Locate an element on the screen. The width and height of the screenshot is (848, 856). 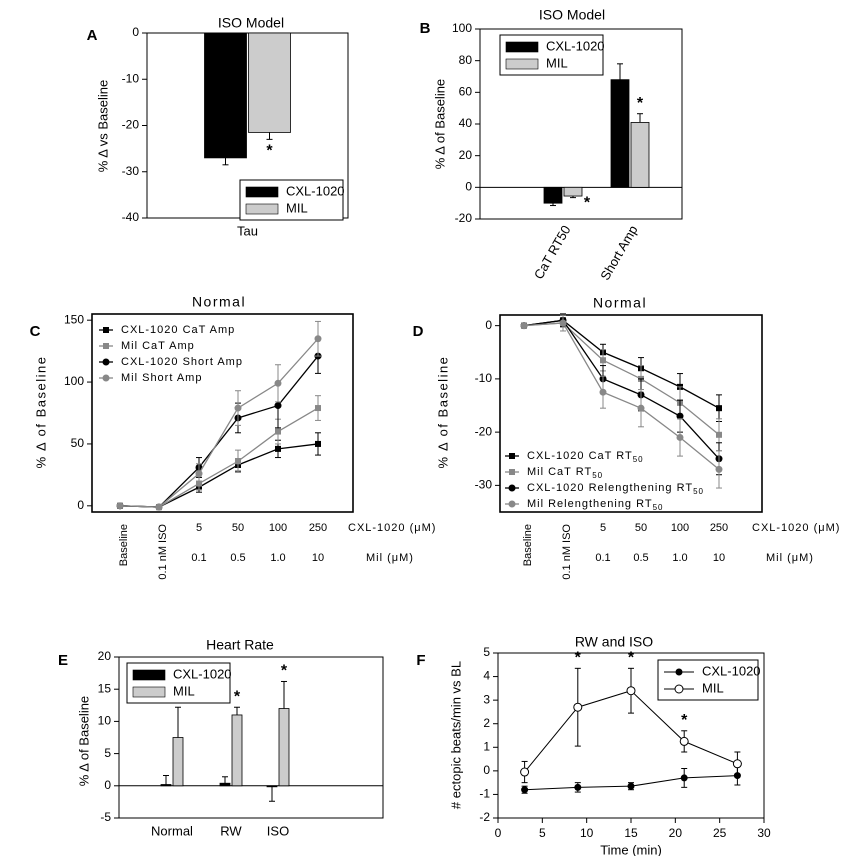
y-tick-label-F: 4 is located at coordinates (486, 676).